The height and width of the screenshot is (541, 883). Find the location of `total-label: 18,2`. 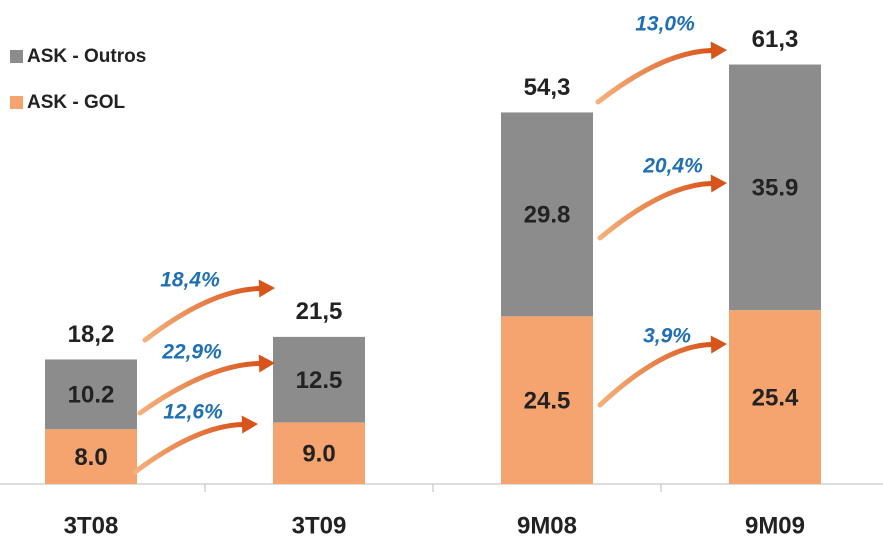

total-label: 18,2 is located at coordinates (91, 334).